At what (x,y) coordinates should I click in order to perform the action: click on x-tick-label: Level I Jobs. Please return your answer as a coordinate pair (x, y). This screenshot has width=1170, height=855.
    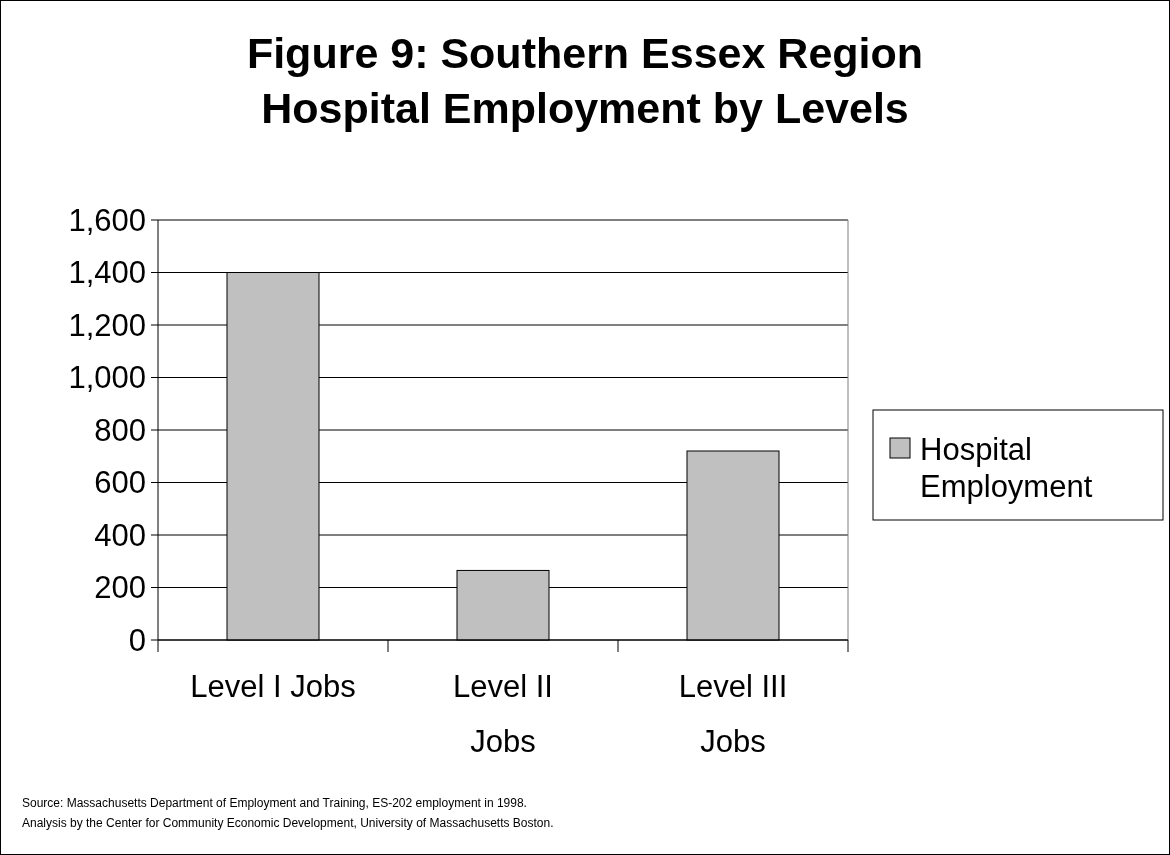
    Looking at the image, I should click on (273, 686).